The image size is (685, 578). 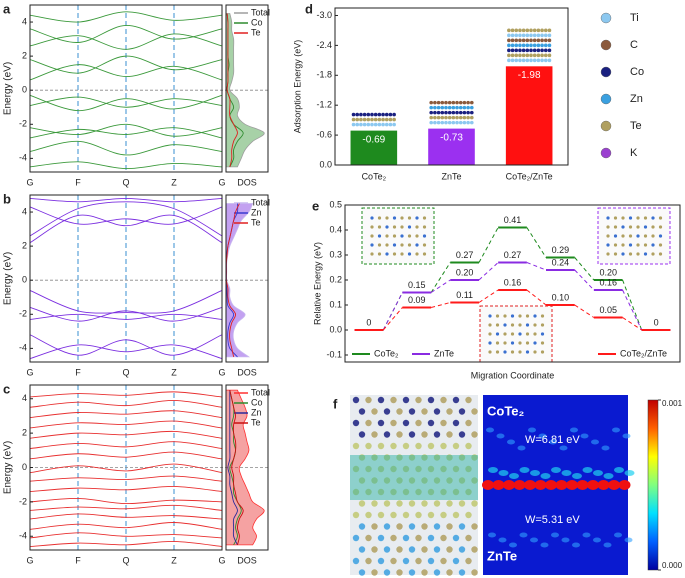 I want to click on y-tick-label: -0.6, so click(x=324, y=134).